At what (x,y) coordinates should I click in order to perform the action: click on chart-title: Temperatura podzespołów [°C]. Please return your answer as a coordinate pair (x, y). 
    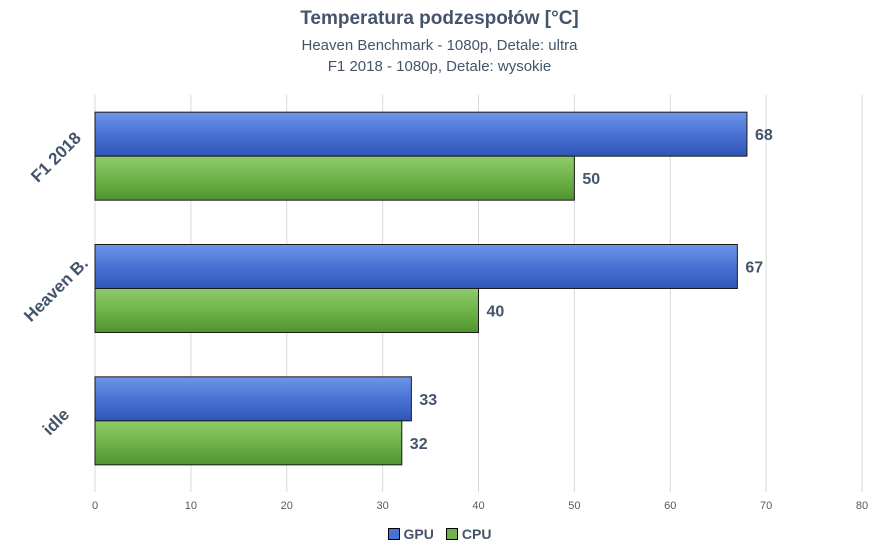
    Looking at the image, I should click on (439, 18).